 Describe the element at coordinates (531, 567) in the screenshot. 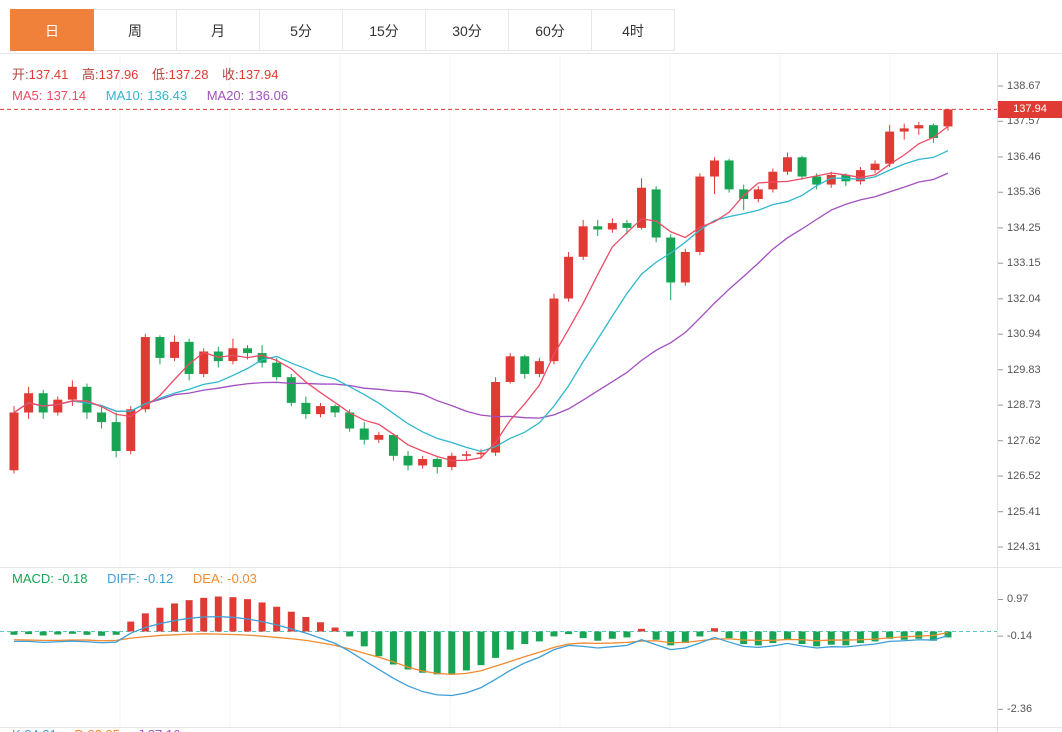

I see `price-macd-separator` at that location.